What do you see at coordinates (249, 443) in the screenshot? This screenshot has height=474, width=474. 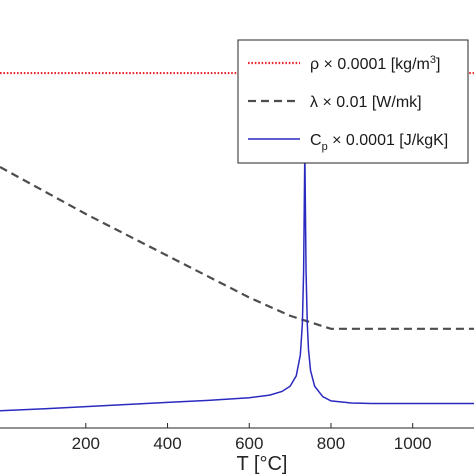 I see `x-tick-label: 600` at bounding box center [249, 443].